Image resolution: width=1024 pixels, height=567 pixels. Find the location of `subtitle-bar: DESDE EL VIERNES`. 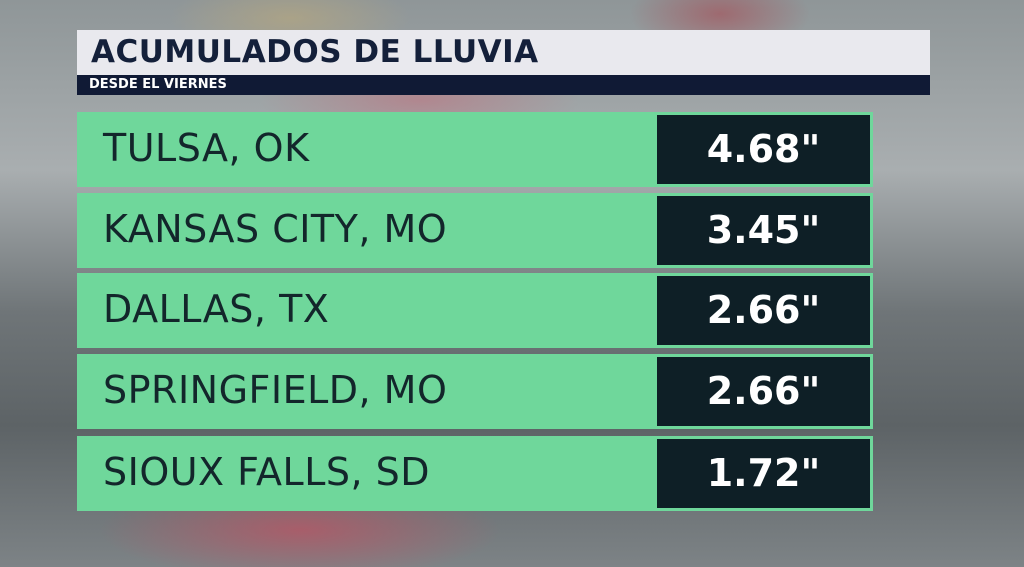

subtitle-bar: DESDE EL VIERNES is located at coordinates (503, 85).